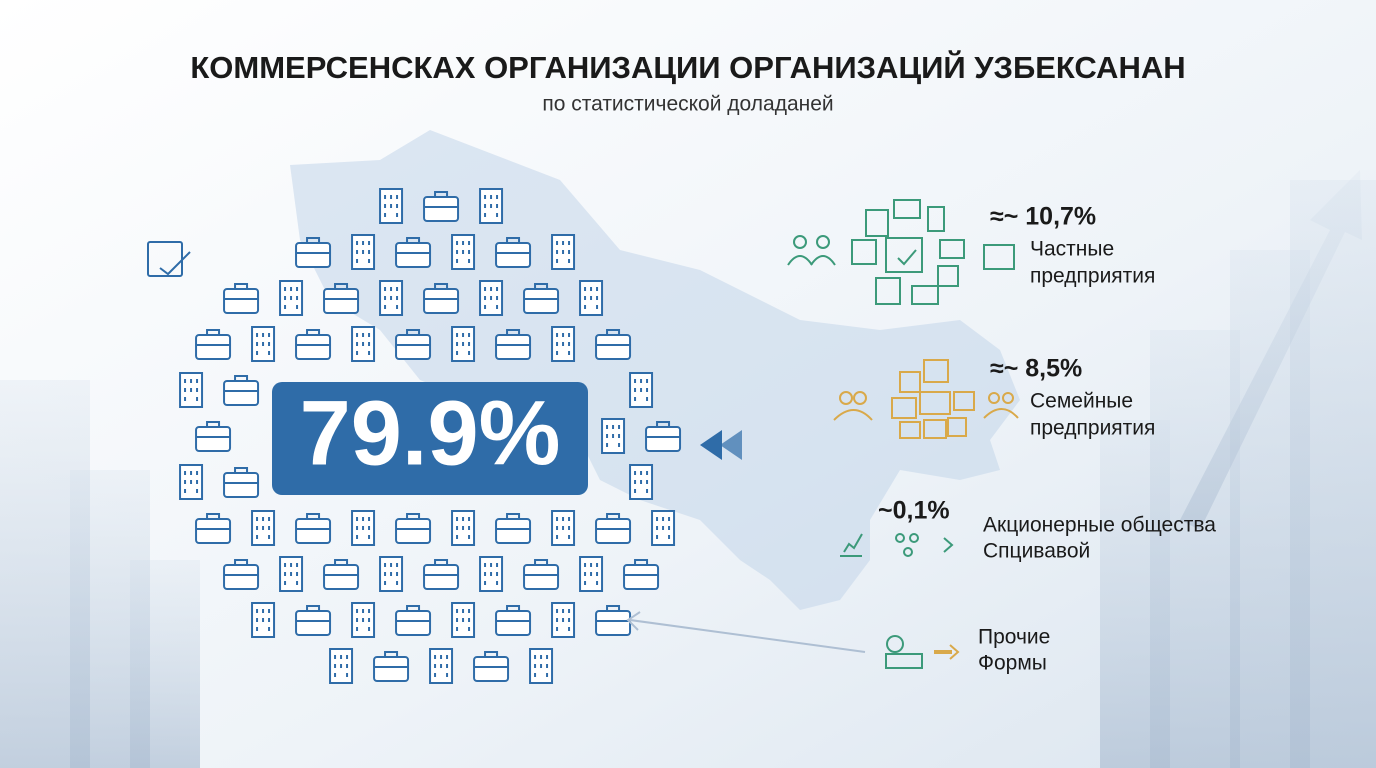  I want to click on icons-family, so click(926, 399).